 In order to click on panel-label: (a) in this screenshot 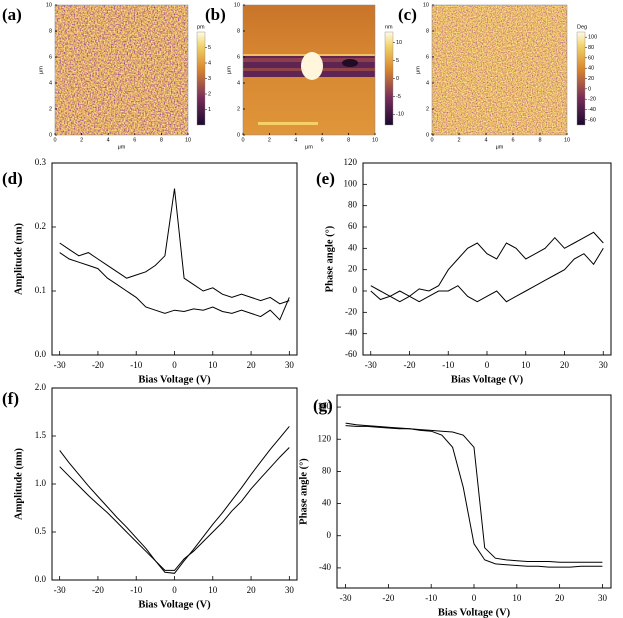, I will do `click(12, 14)`.